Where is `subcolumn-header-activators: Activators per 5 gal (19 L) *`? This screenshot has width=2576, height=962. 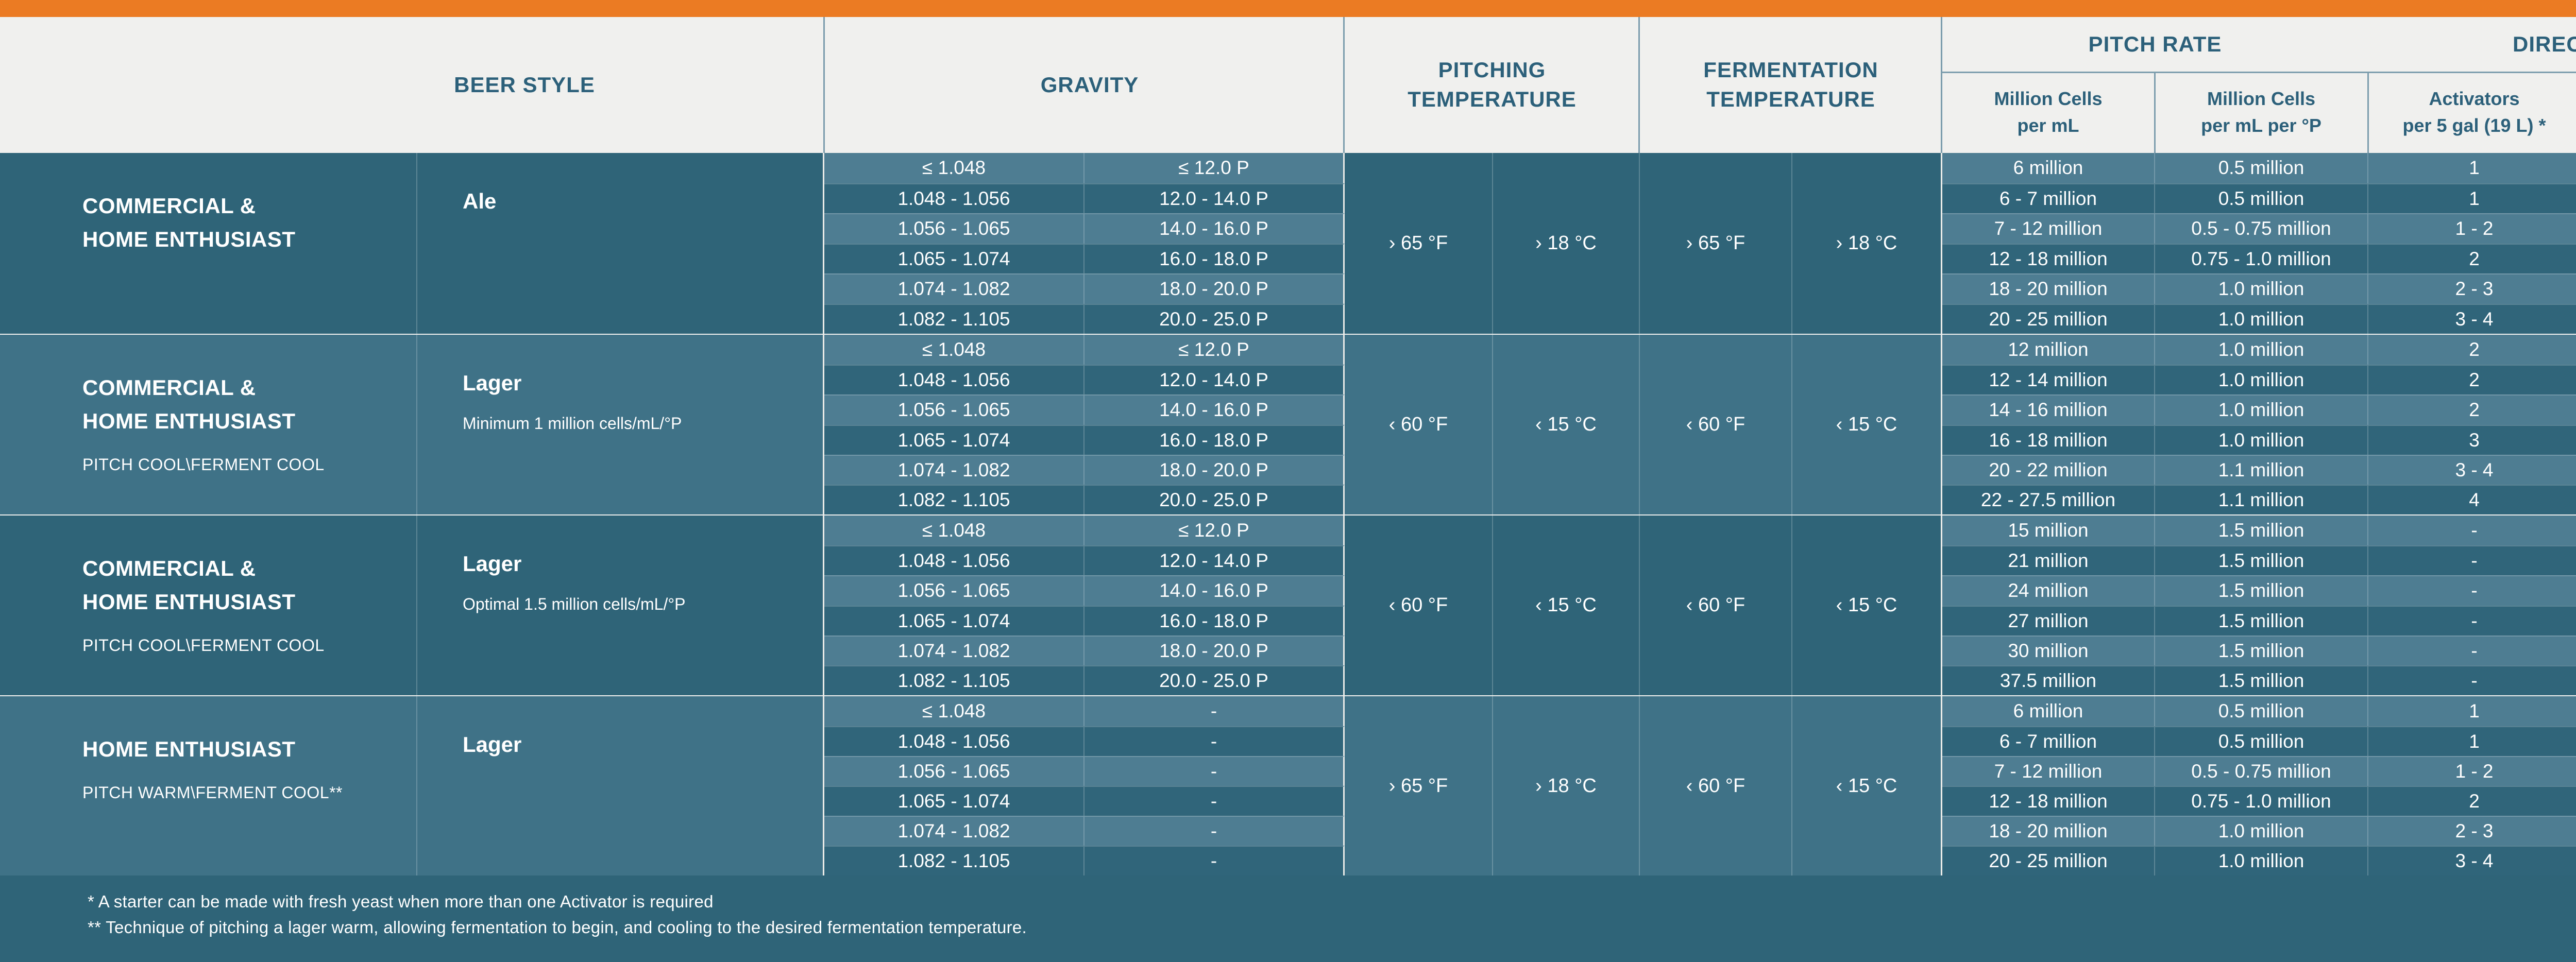 subcolumn-header-activators: Activators per 5 gal (19 L) * is located at coordinates (2474, 112).